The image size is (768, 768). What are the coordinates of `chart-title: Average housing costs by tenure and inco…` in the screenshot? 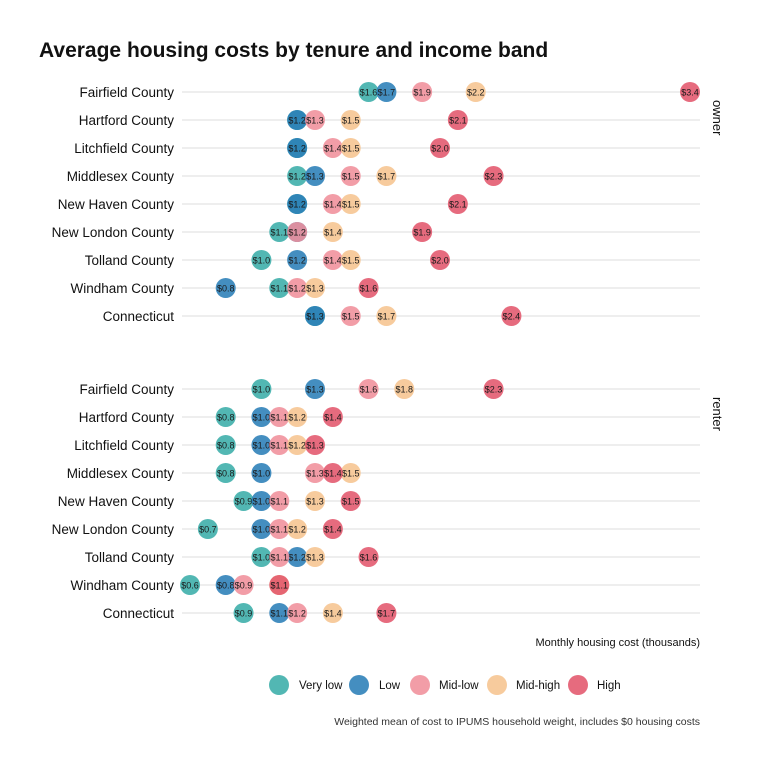 It's located at (293, 50).